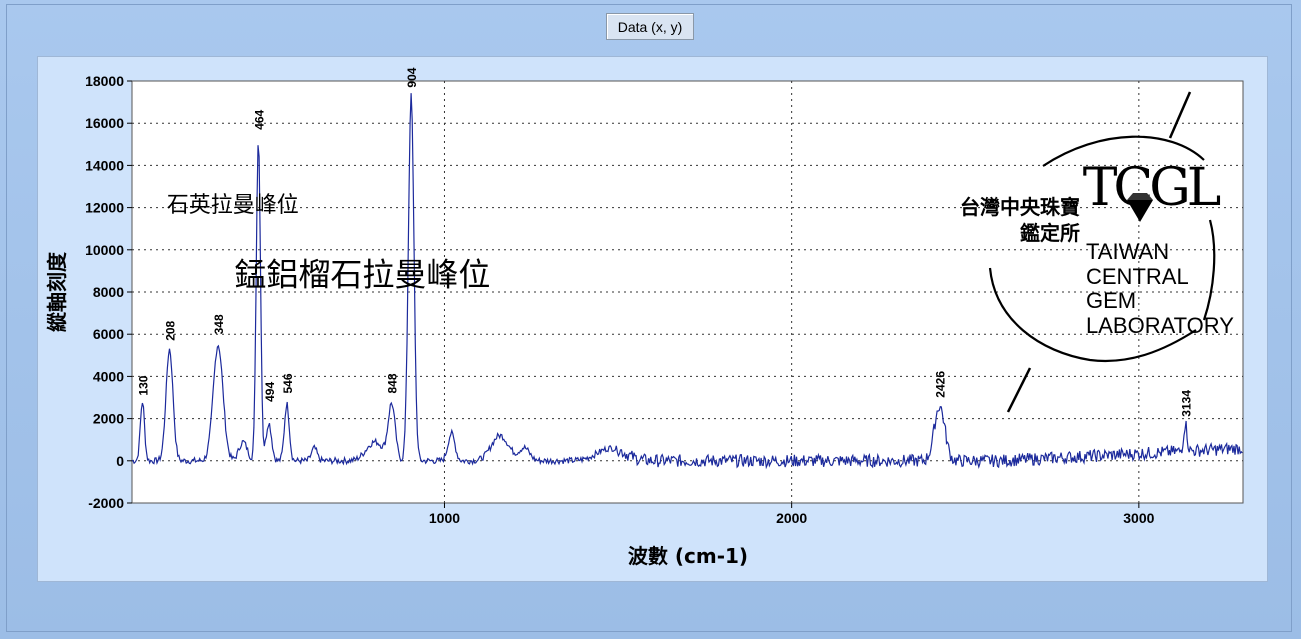 The image size is (1301, 639). Describe the element at coordinates (650, 26) in the screenshot. I see `data-xy-button: Data (x, y)` at that location.